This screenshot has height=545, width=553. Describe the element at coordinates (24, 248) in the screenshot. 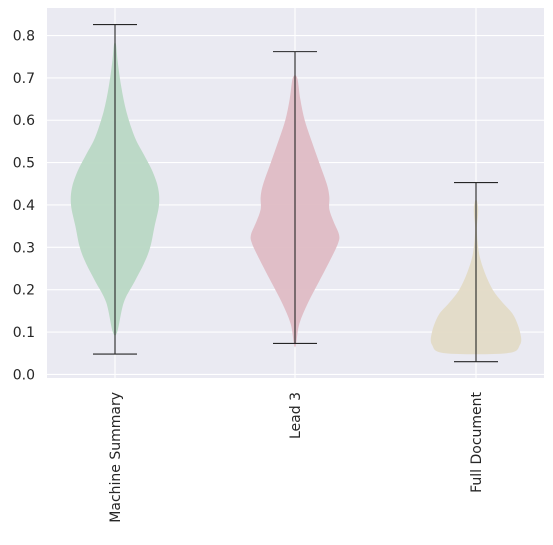

I see `y-tick-label: 0.3` at that location.